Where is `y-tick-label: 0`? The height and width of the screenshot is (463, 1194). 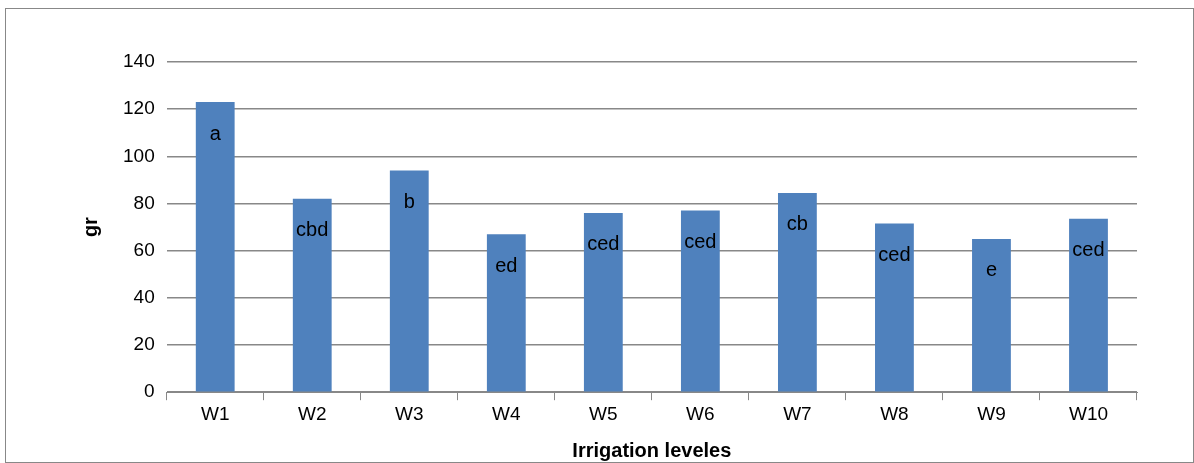 y-tick-label: 0 is located at coordinates (149, 391).